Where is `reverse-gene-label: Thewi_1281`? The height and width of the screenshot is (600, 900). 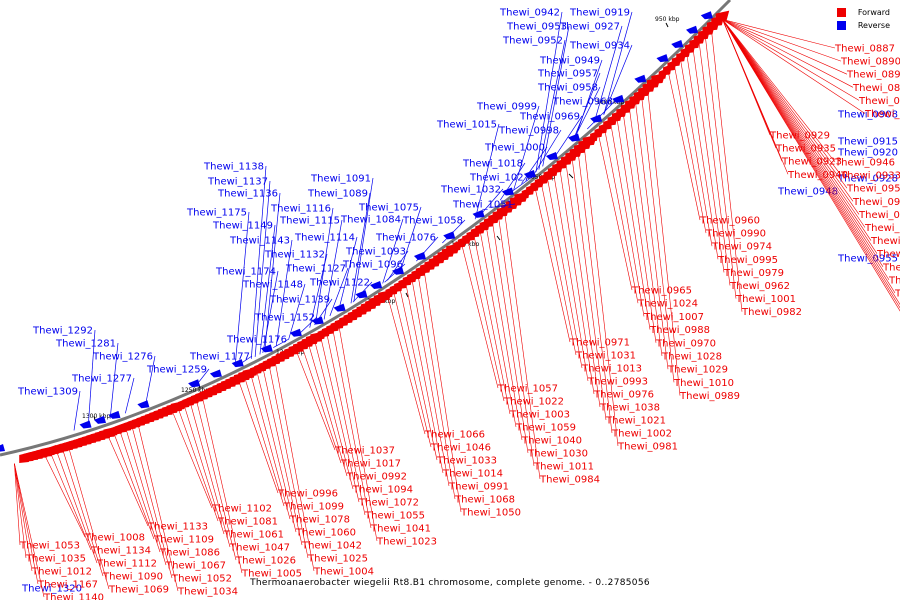 reverse-gene-label: Thewi_1281 is located at coordinates (85, 344).